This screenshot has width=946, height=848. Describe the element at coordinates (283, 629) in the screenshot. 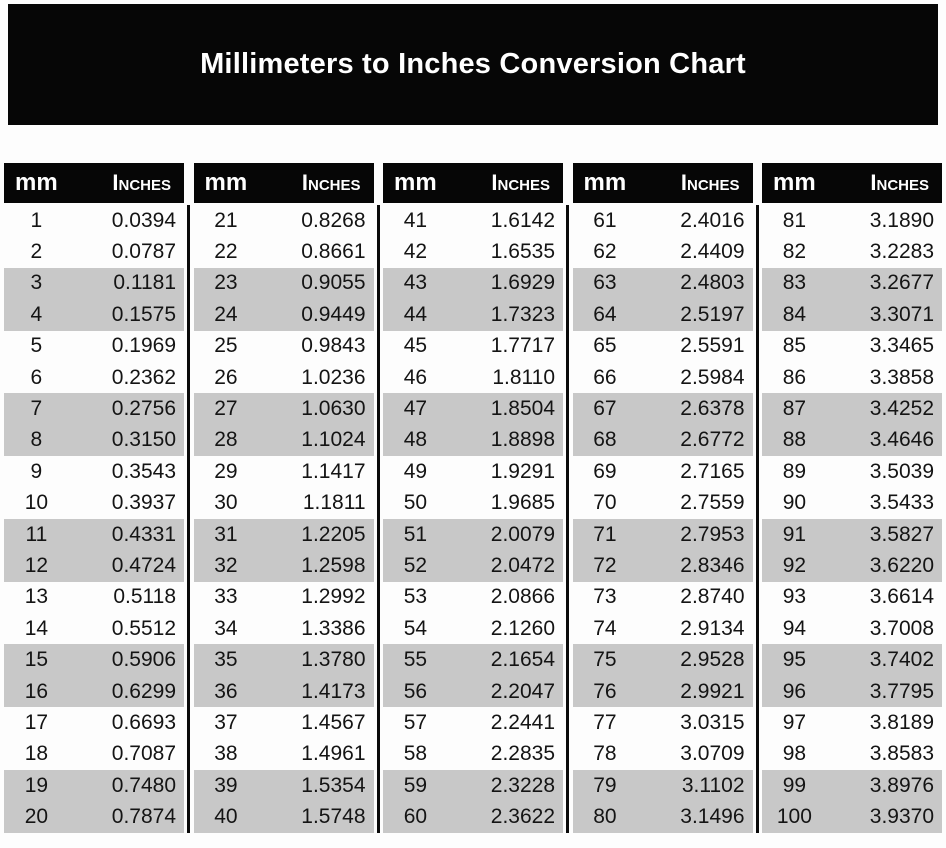

I see `table-row: 34 1.3386` at that location.